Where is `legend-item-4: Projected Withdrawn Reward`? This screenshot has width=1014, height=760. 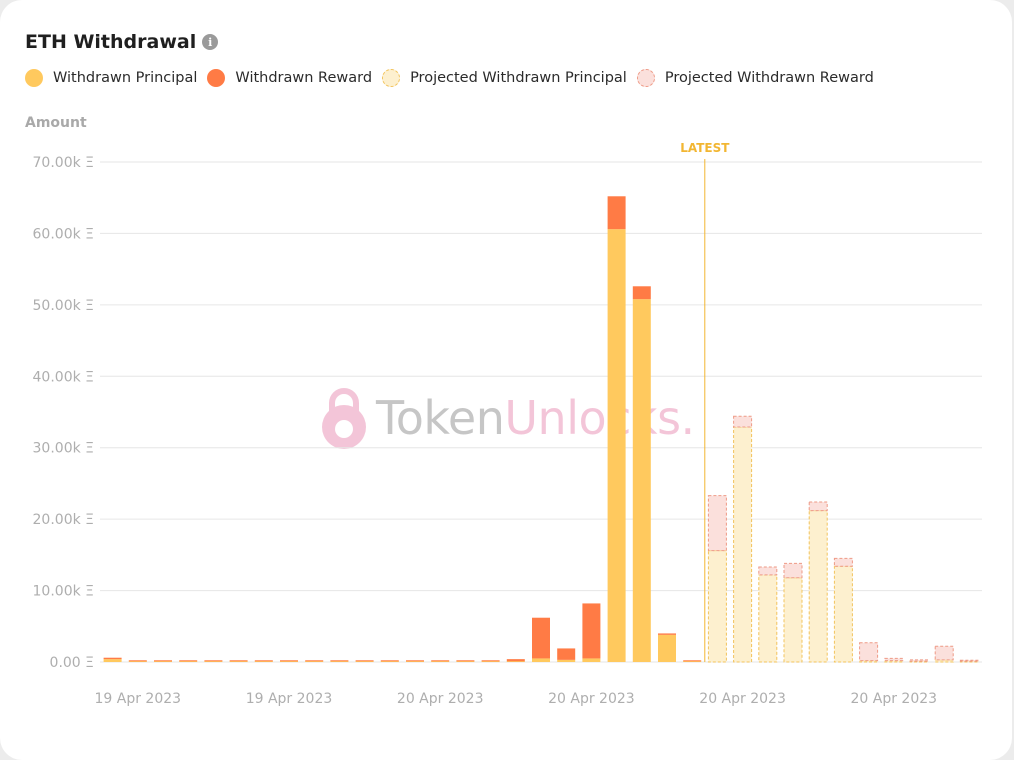
legend-item-4: Projected Withdrawn Reward is located at coordinates (755, 78).